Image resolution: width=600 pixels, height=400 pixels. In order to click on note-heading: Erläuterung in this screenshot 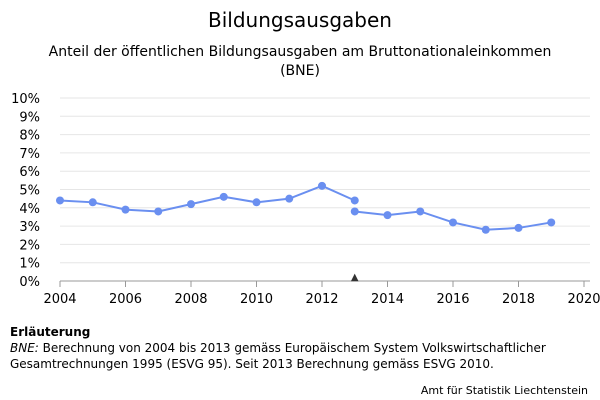, I will do `click(50, 332)`.